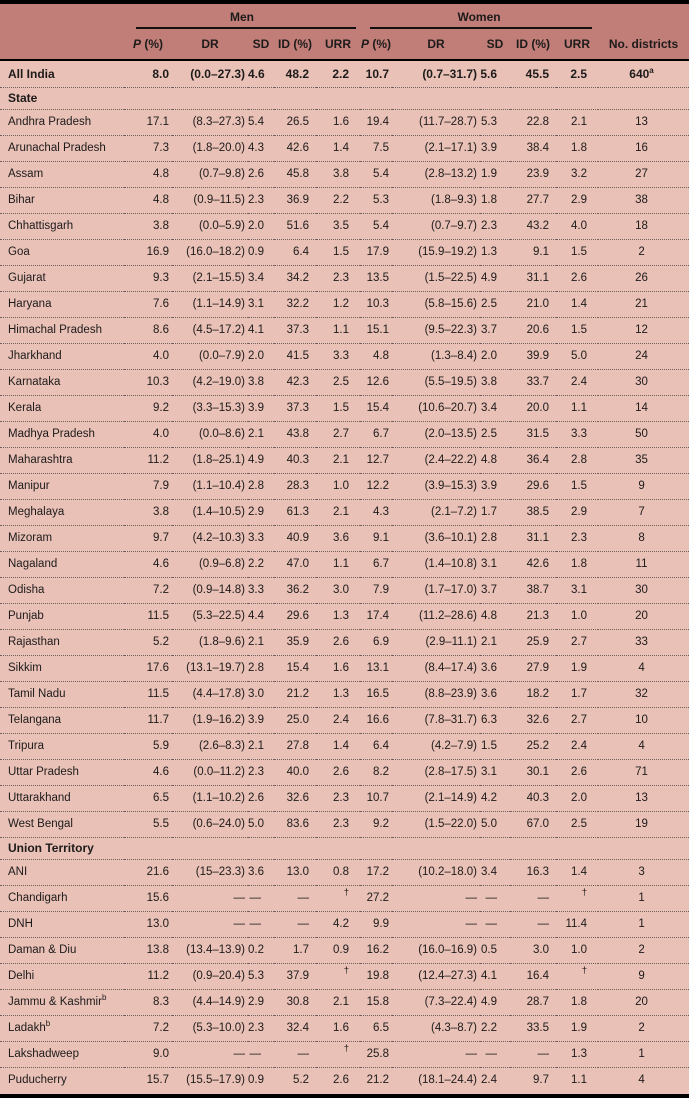  Describe the element at coordinates (31, 73) in the screenshot. I see `row-label: All India` at that location.